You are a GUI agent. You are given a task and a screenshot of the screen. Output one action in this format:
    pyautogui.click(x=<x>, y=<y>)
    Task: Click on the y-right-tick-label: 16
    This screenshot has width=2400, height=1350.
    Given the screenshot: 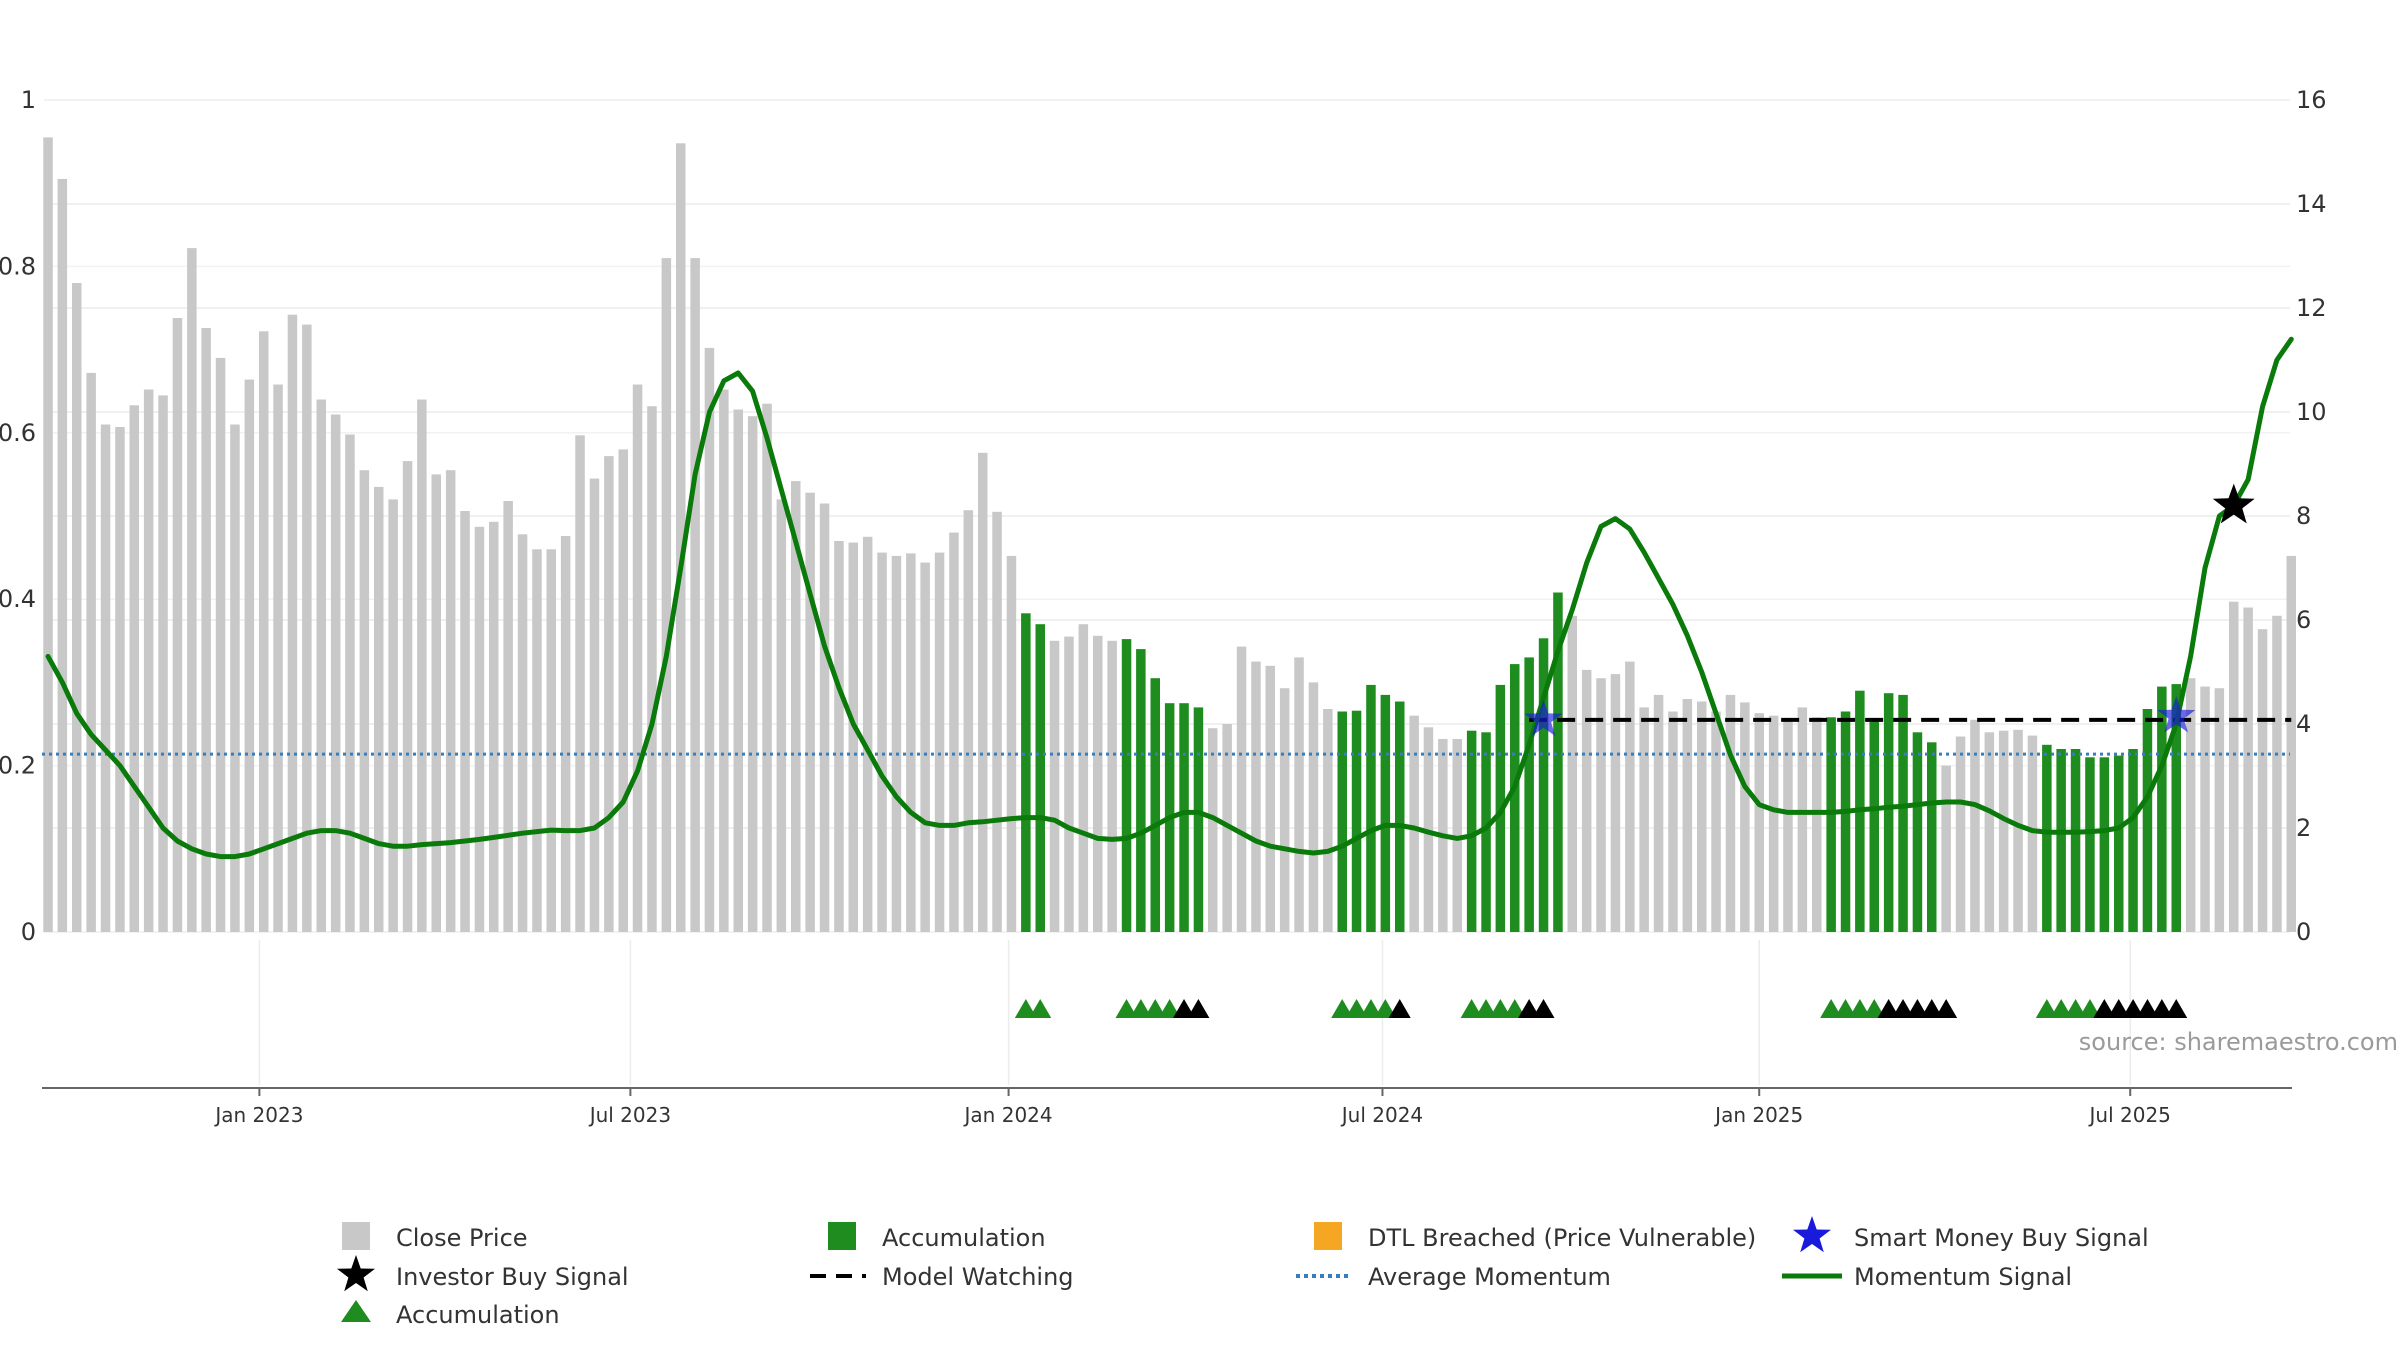 What is the action you would take?
    pyautogui.click(x=2311, y=100)
    